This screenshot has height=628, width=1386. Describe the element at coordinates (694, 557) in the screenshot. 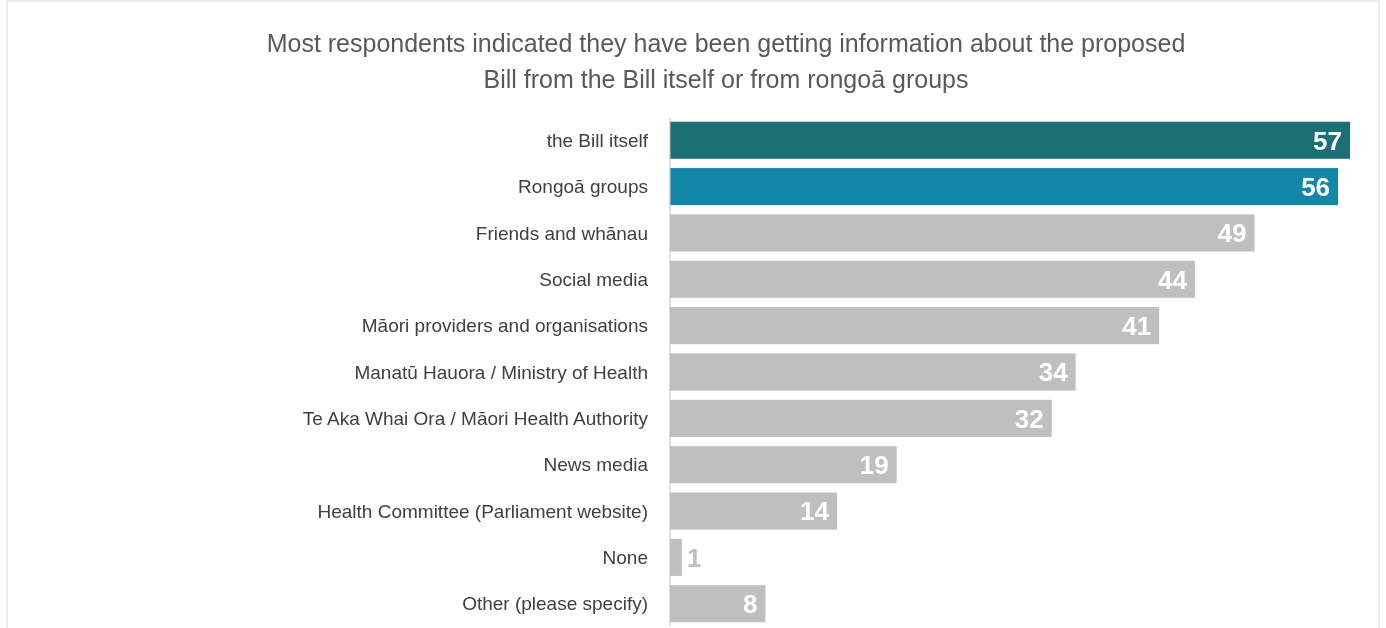

I see `data-label: 1` at that location.